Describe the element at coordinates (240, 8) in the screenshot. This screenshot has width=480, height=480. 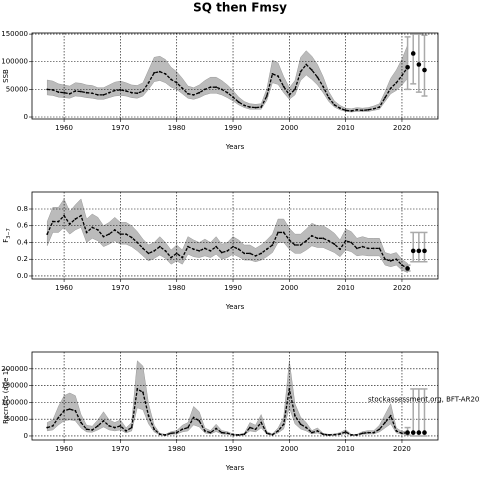
I see `page-title: SQ then Fmsy` at that location.